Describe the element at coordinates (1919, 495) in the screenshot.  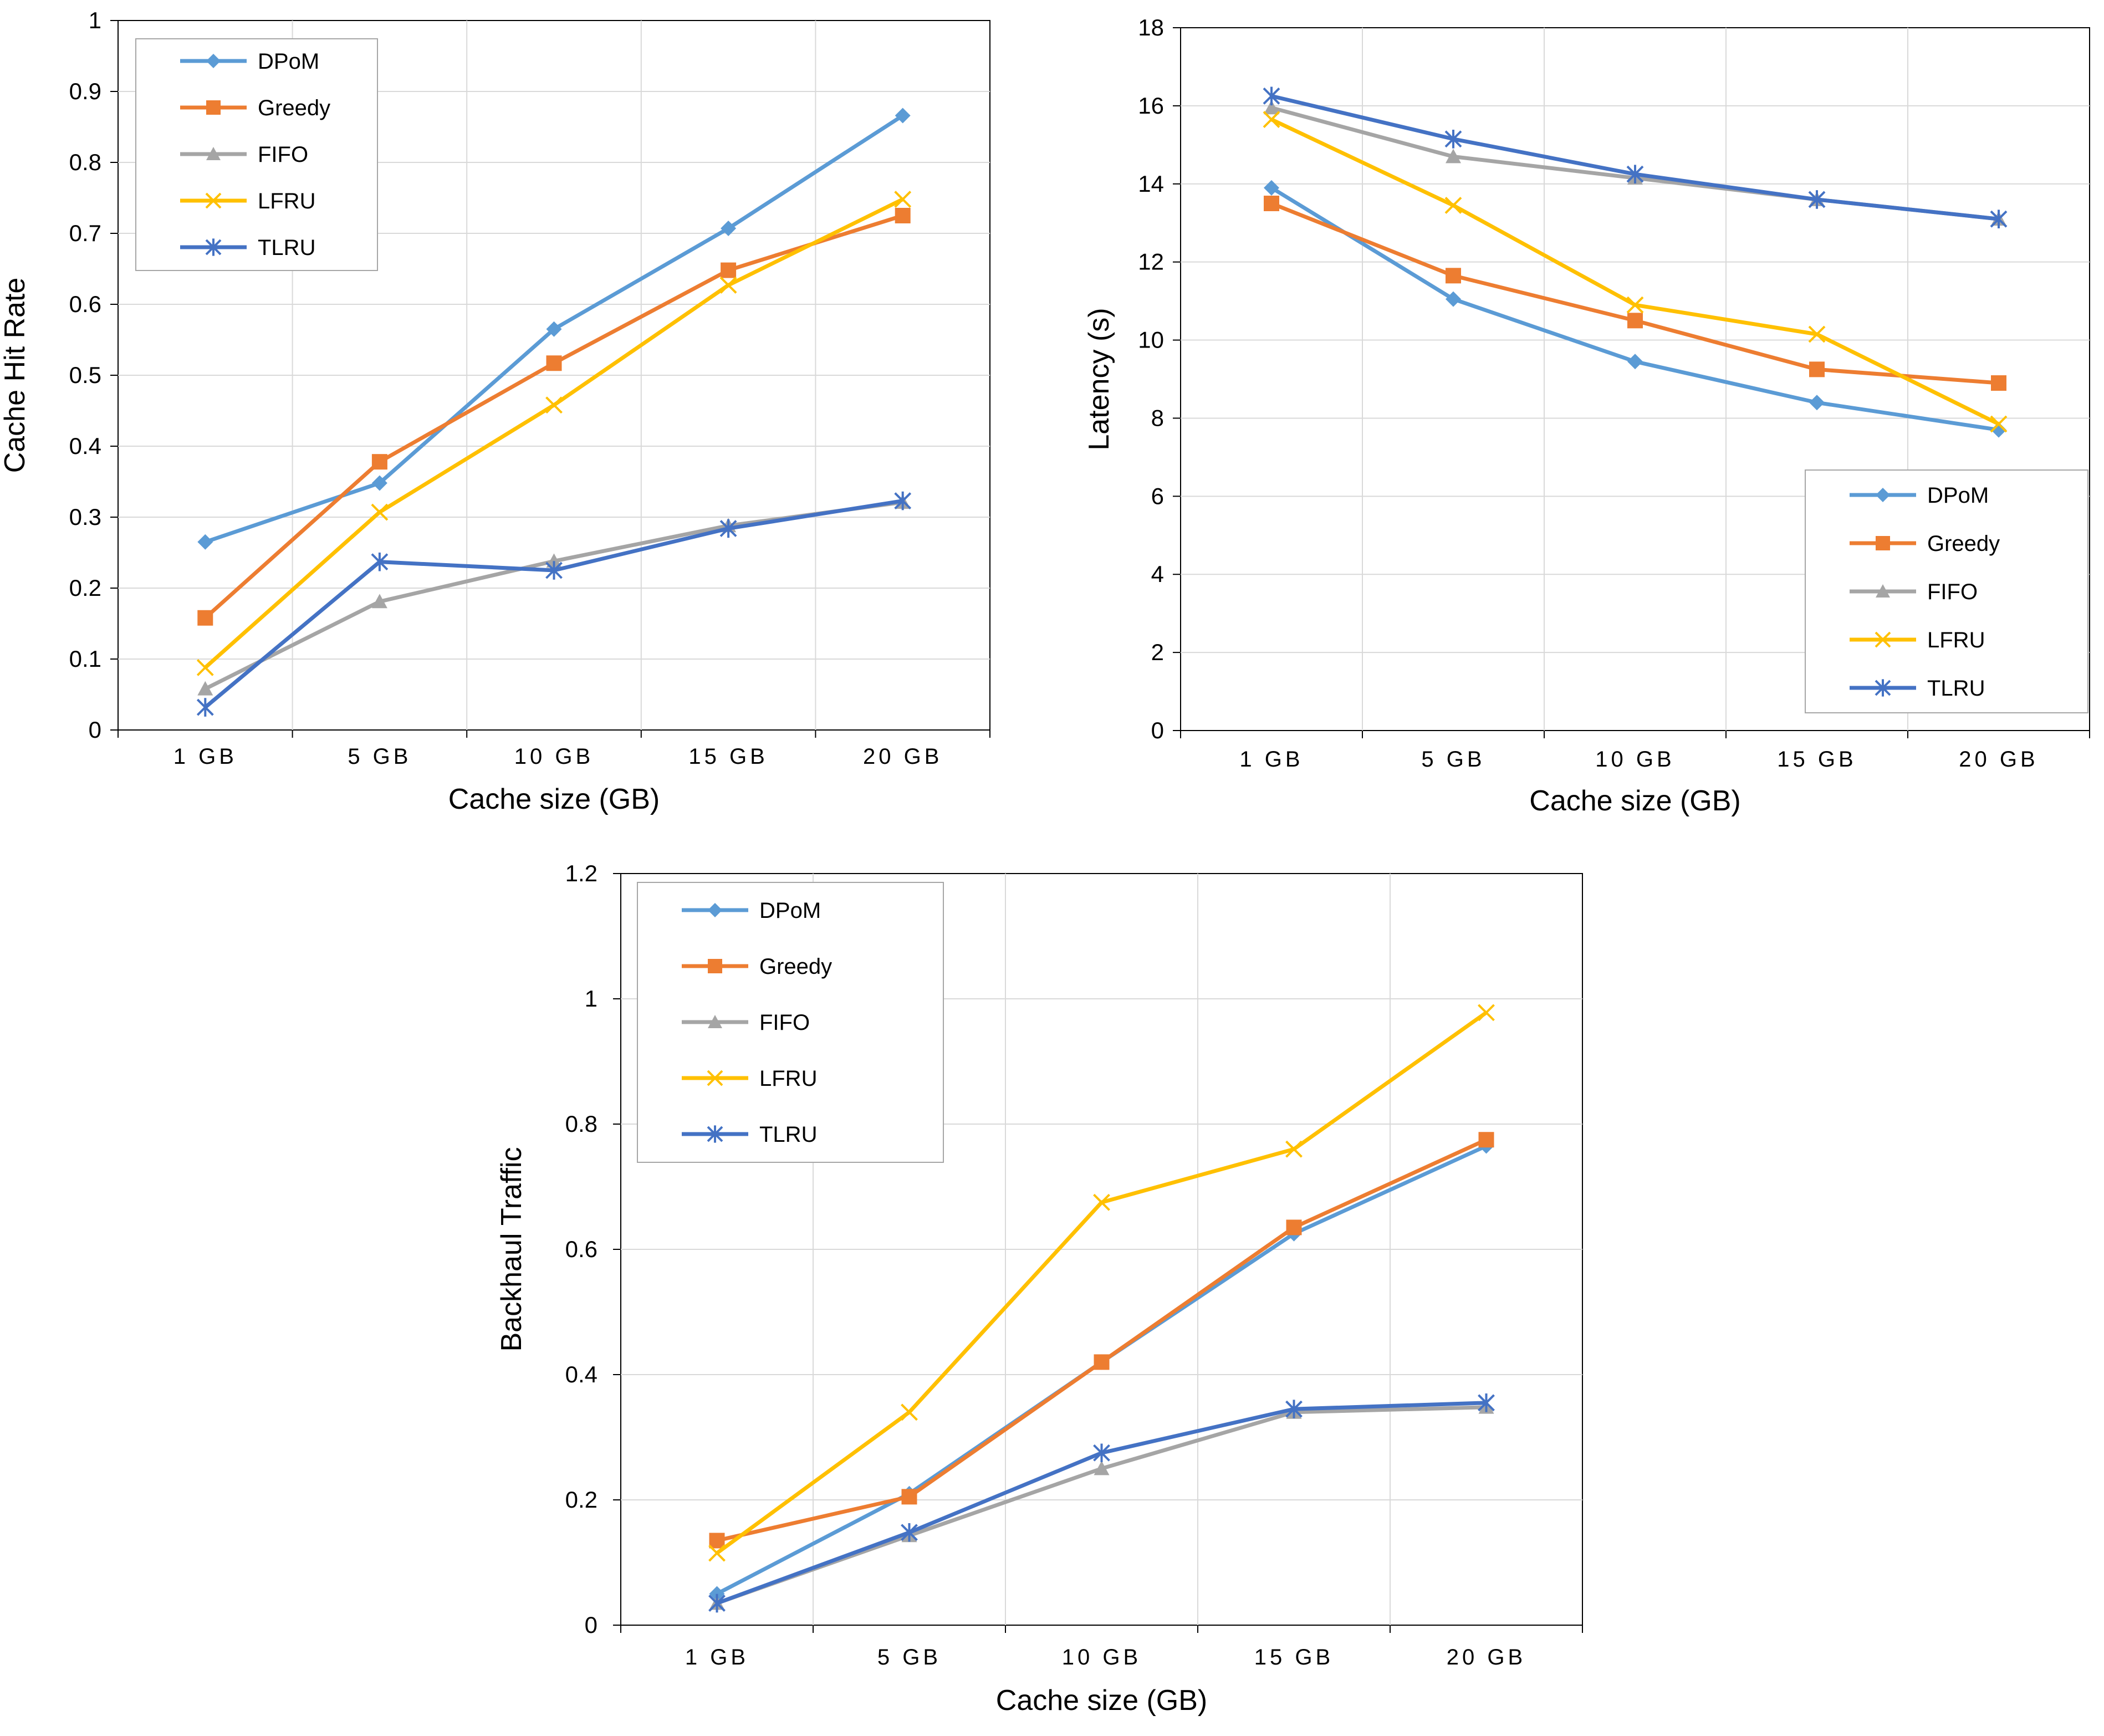
I see `legend-item-dpom: DPoM` at that location.